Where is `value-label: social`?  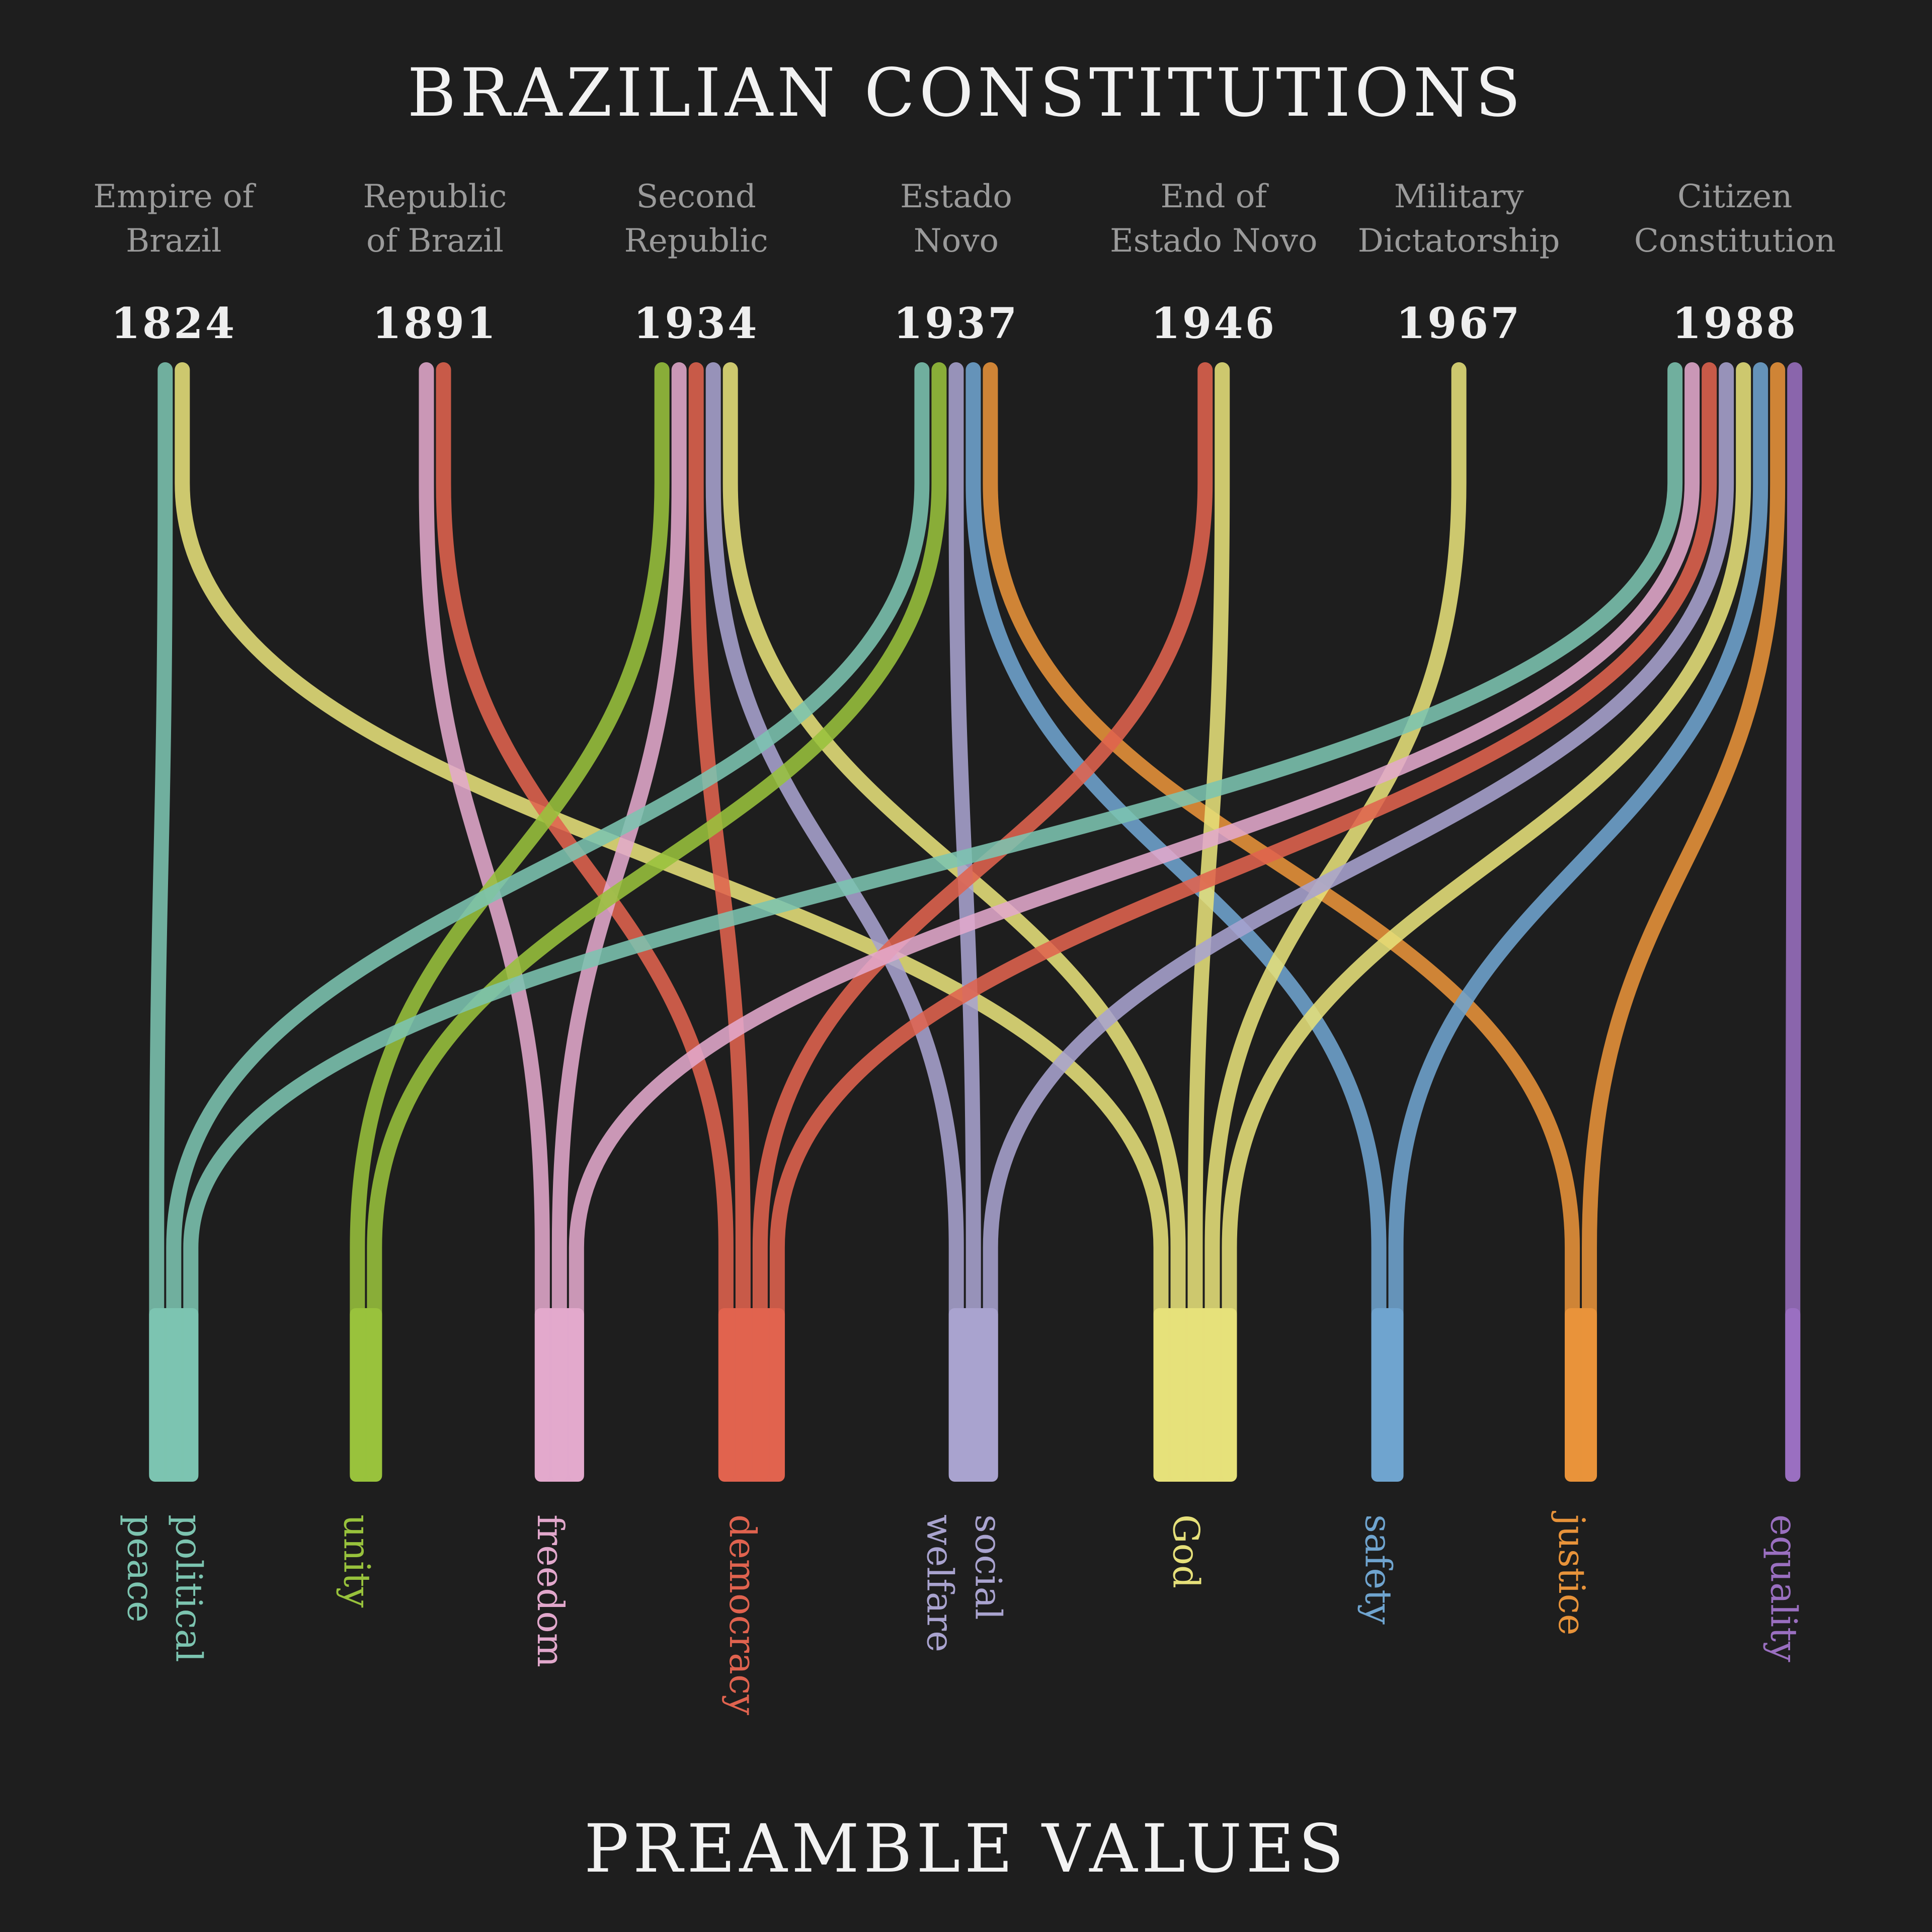 value-label: social is located at coordinates (989, 1567).